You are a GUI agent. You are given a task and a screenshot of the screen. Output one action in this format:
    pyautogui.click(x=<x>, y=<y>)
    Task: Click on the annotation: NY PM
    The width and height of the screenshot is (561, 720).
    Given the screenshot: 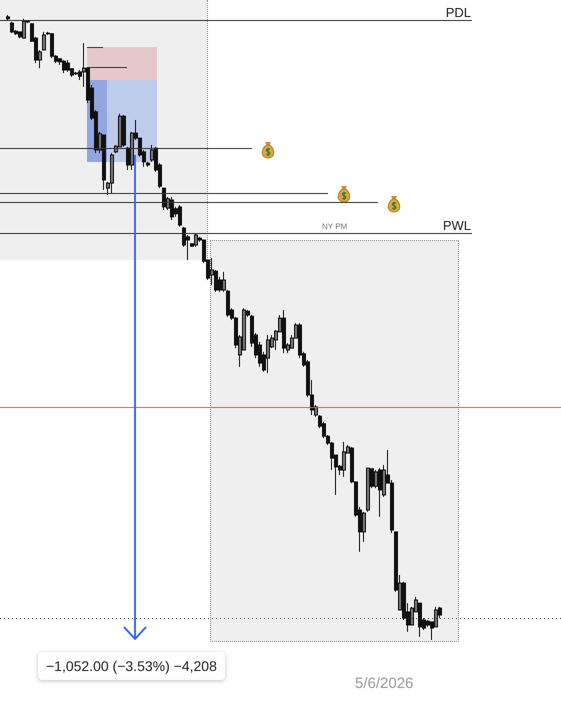 What is the action you would take?
    pyautogui.click(x=335, y=226)
    